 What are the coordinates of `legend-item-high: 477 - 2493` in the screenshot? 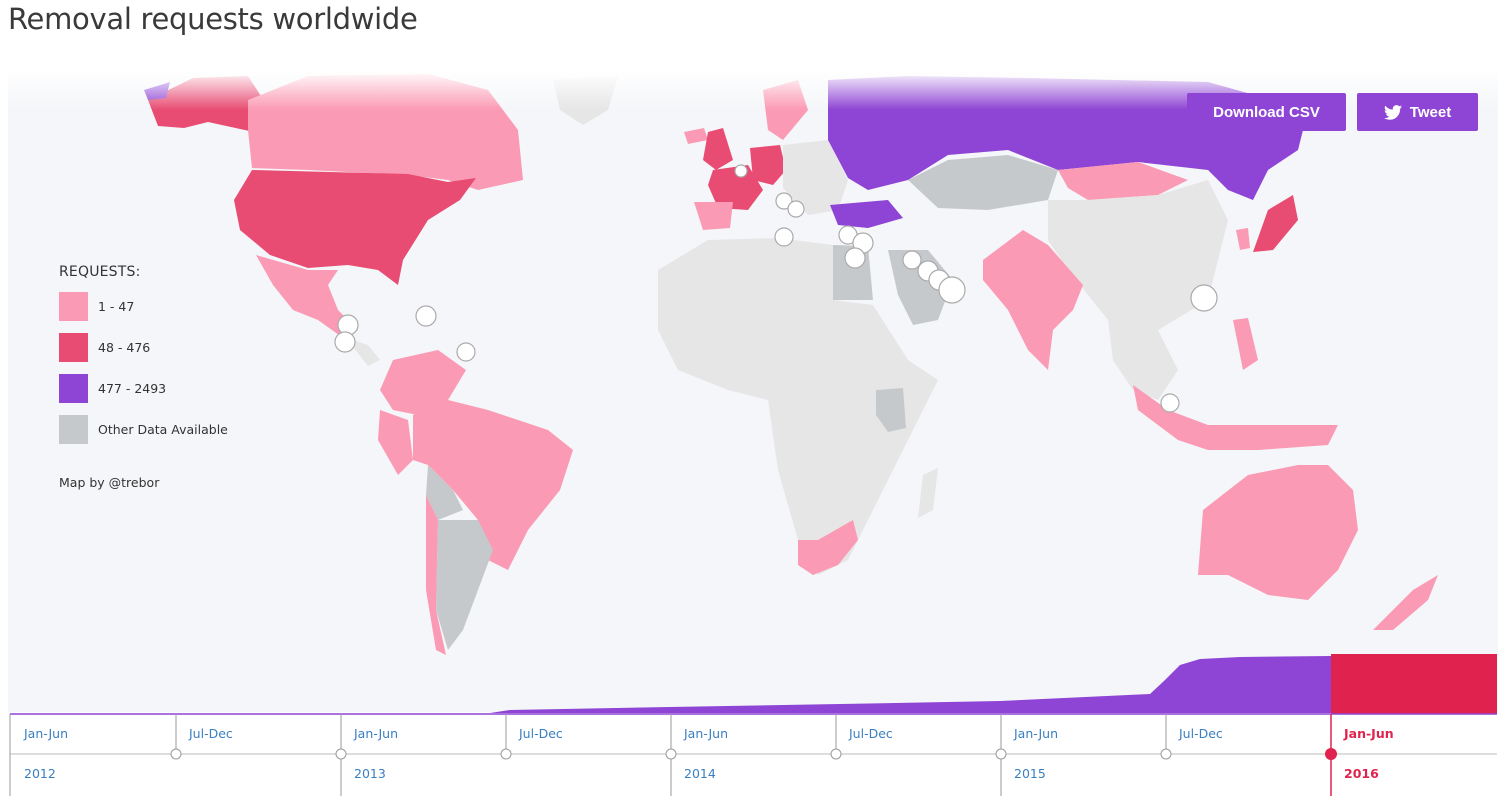 It's located at (143, 388).